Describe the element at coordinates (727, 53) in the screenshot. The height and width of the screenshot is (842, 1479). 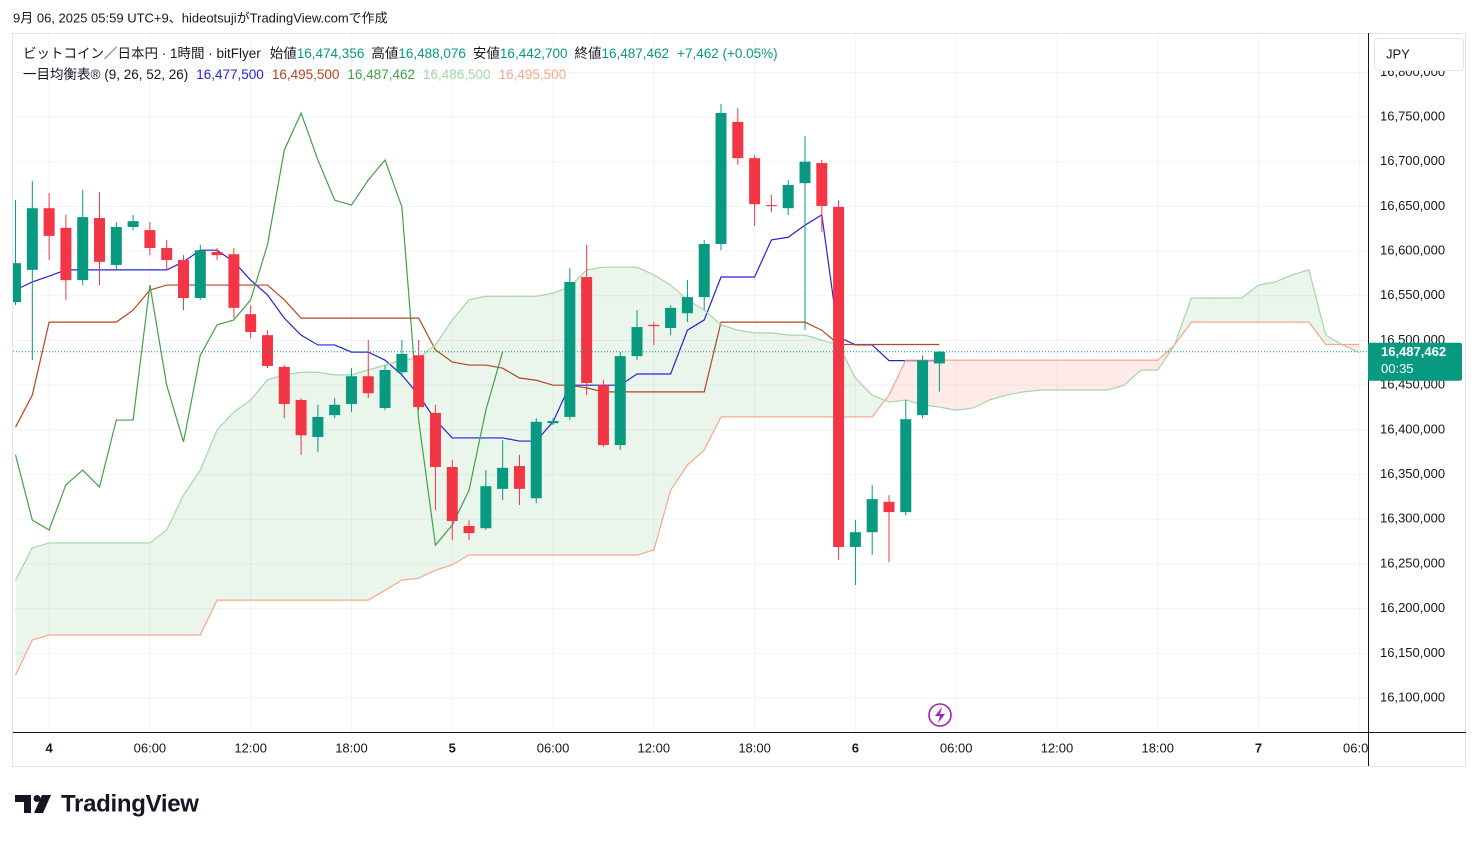
I see `legend-change: +7,462 (+0.05%)` at that location.